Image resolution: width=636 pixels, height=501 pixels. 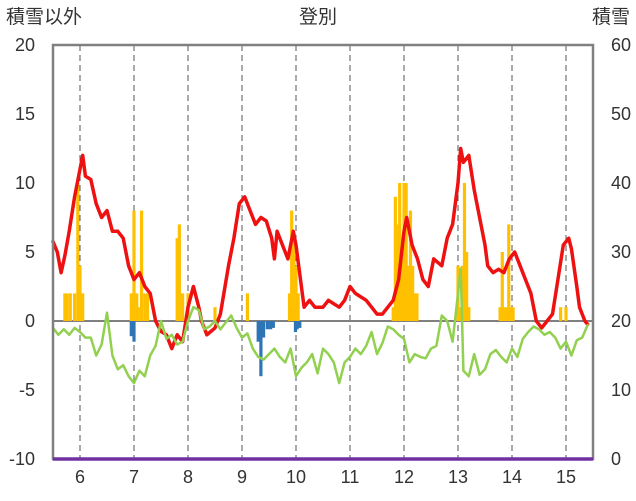 What do you see at coordinates (350, 477) in the screenshot?
I see `xtick-label: 11` at bounding box center [350, 477].